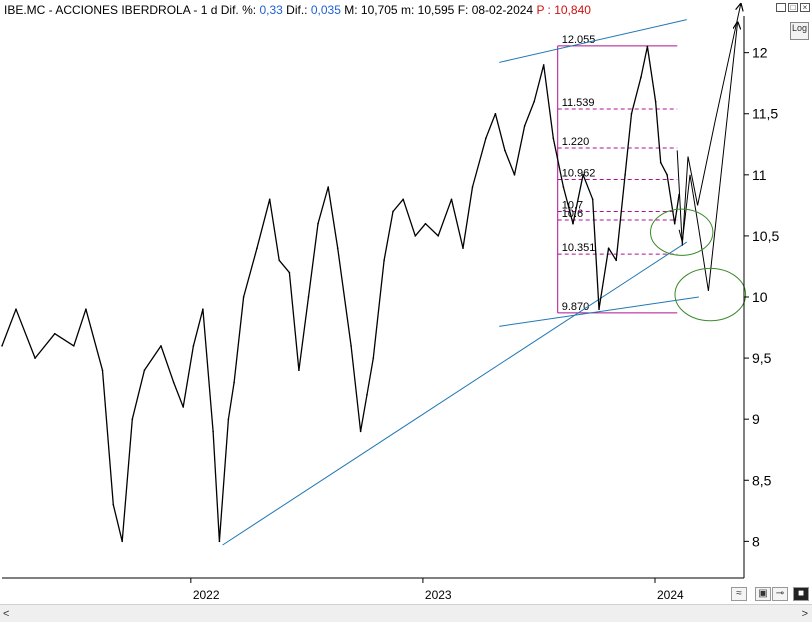 The height and width of the screenshot is (627, 812). Describe the element at coordinates (572, 214) in the screenshot. I see `fib-level-label: 10.6` at that location.